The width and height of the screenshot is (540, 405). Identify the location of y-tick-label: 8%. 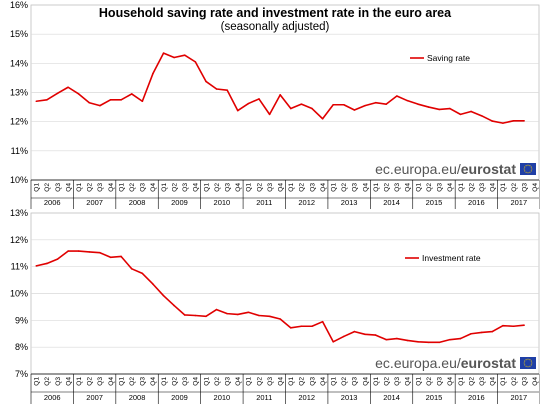
(21, 347).